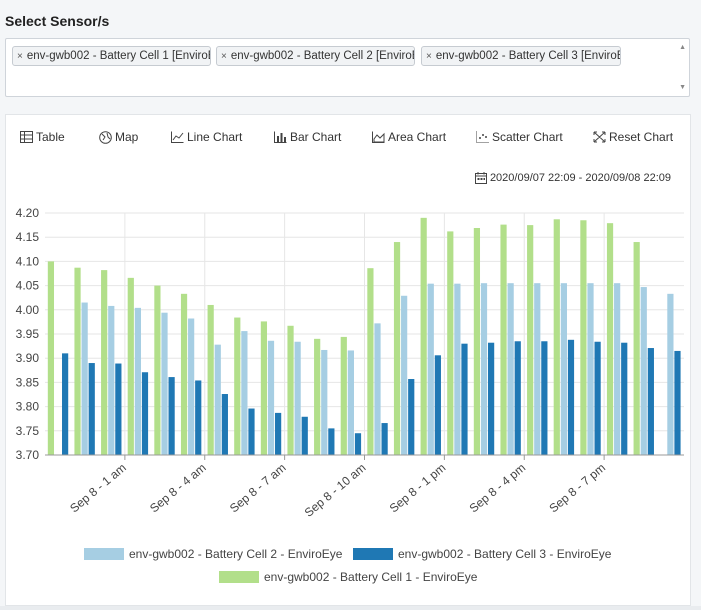  I want to click on x-tick-label: Sep 8 - 7 am, so click(258, 488).